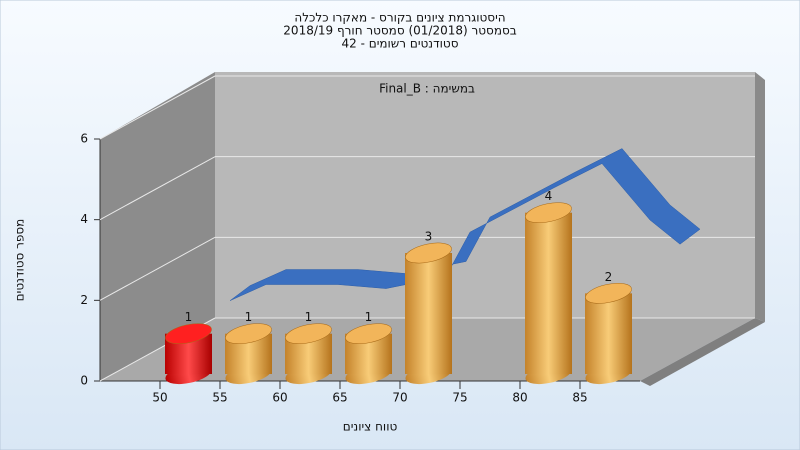  What do you see at coordinates (399, 44) in the screenshot?
I see `chart-title: סטודנטים רשומים - 42` at bounding box center [399, 44].